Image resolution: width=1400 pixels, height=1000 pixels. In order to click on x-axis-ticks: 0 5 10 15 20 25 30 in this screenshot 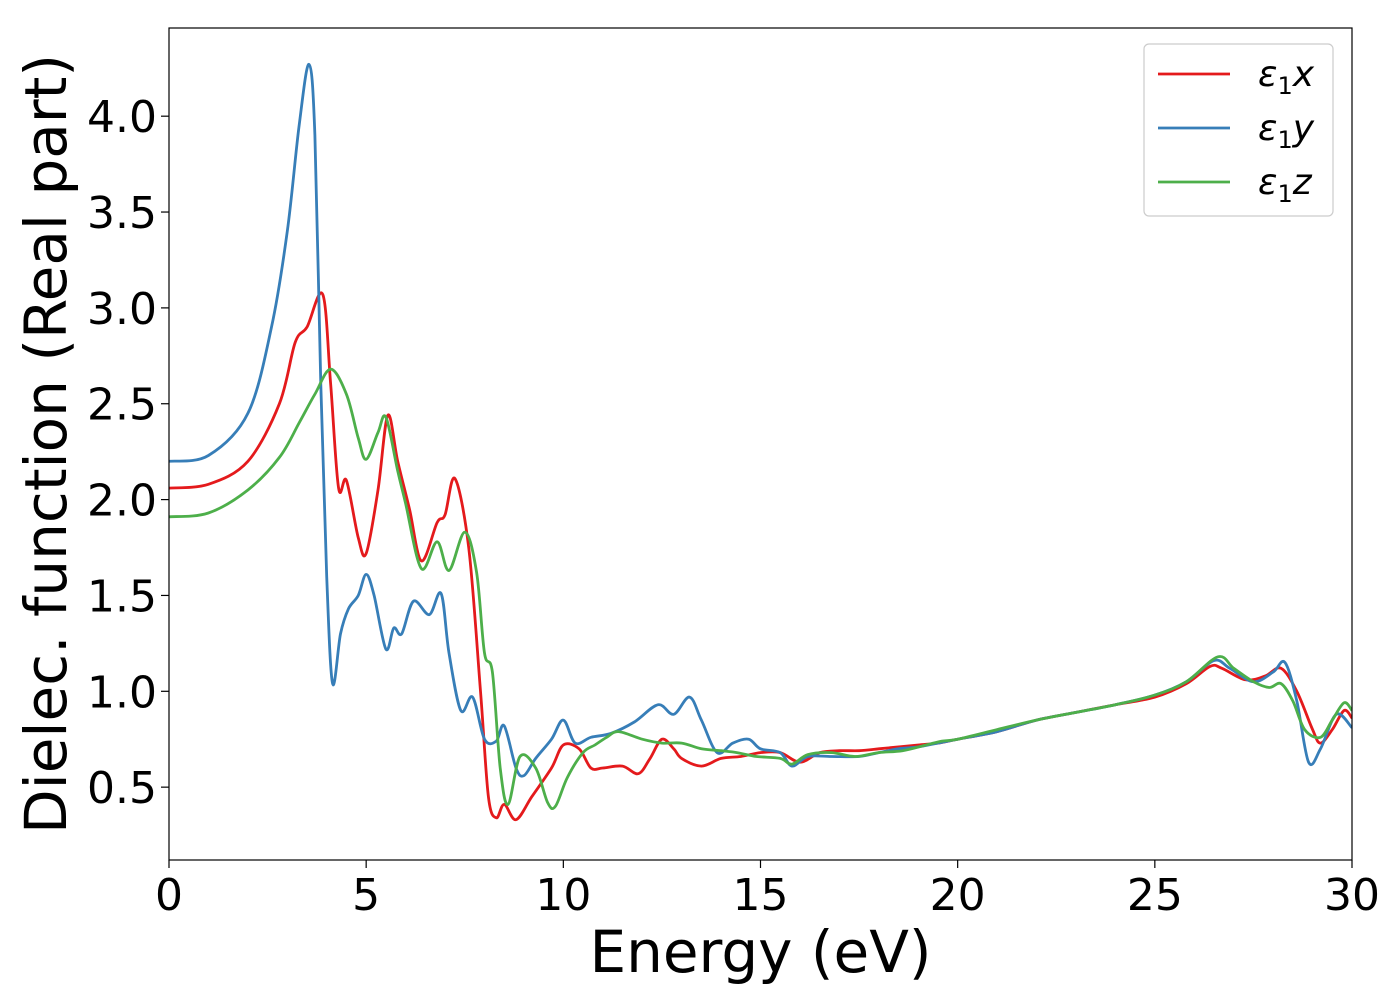, I will do `click(767, 890)`.